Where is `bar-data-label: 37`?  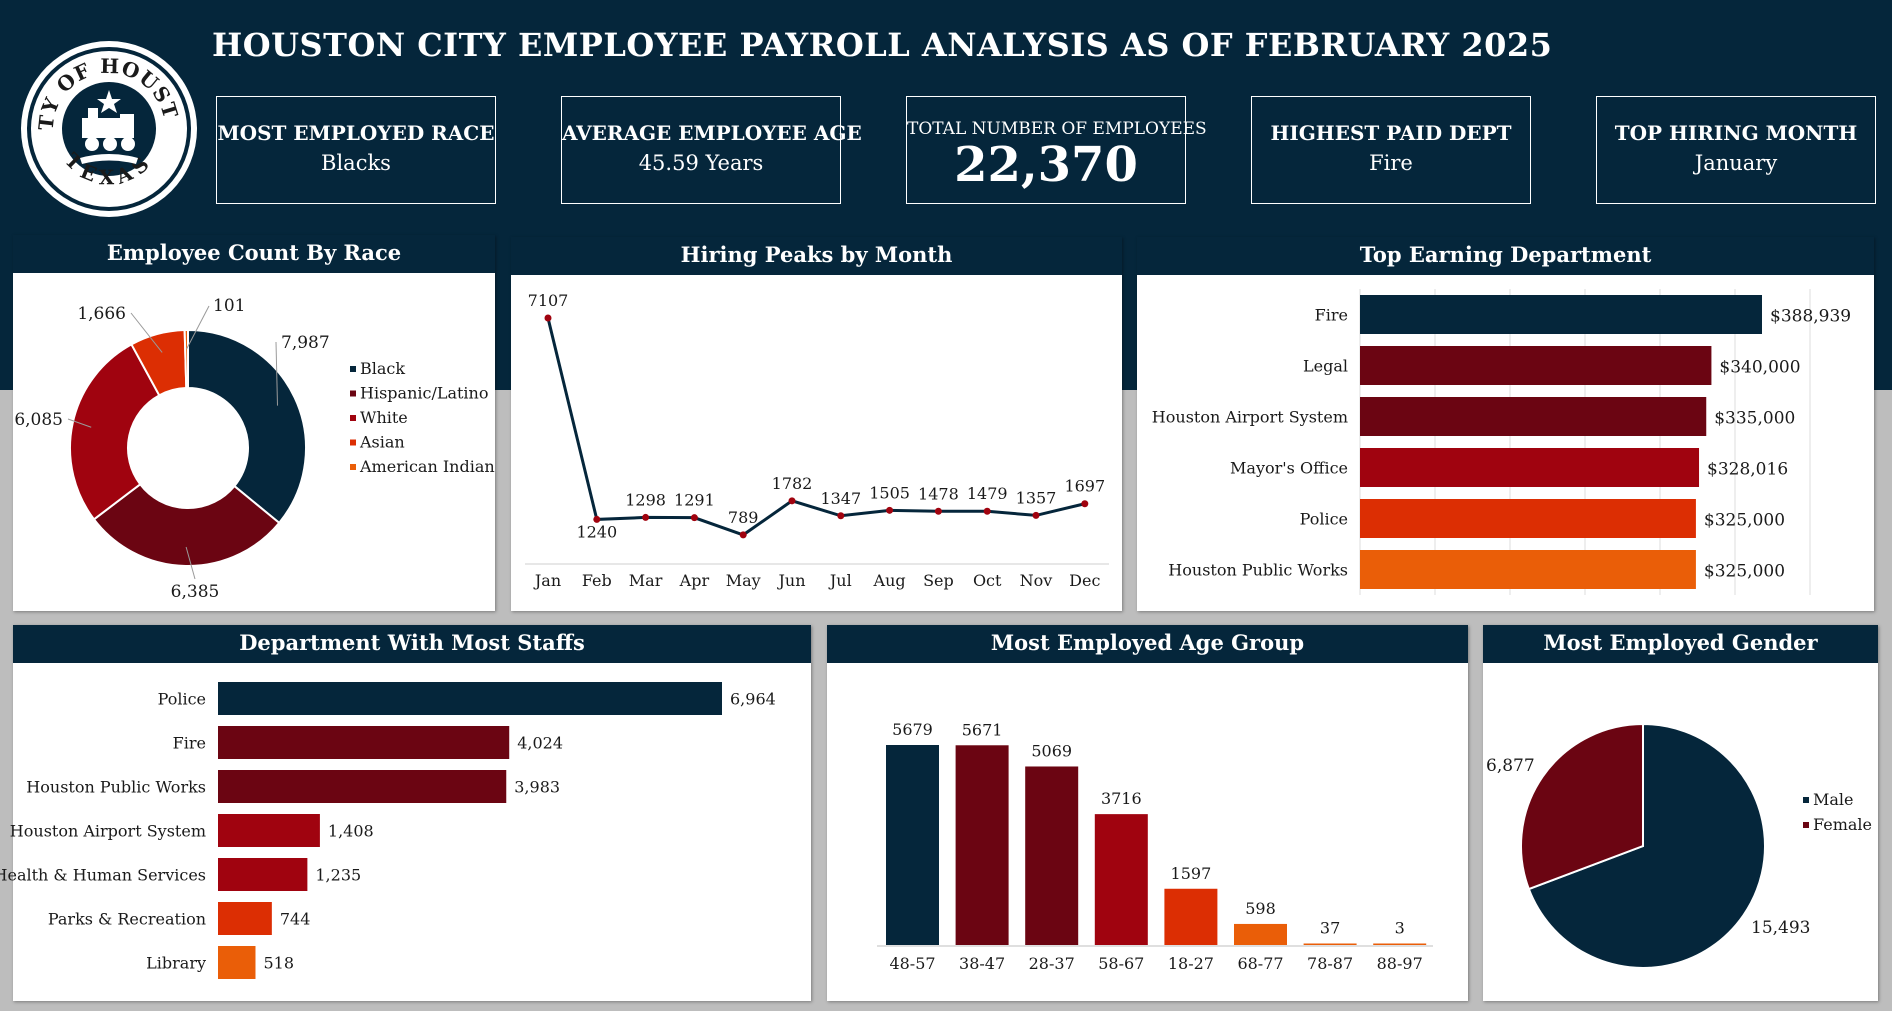 bar-data-label: 37 is located at coordinates (1330, 928).